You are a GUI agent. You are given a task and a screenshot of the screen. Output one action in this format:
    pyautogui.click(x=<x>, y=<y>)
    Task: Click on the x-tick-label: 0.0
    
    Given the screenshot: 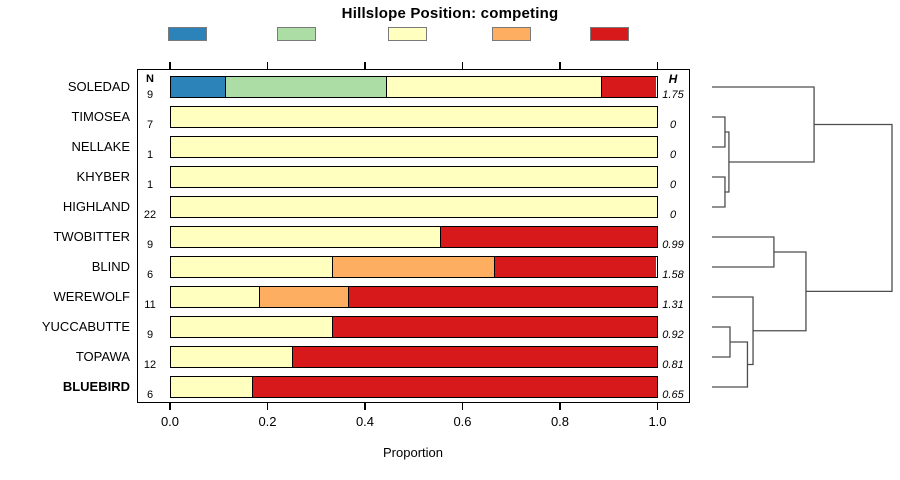 What is the action you would take?
    pyautogui.click(x=170, y=421)
    